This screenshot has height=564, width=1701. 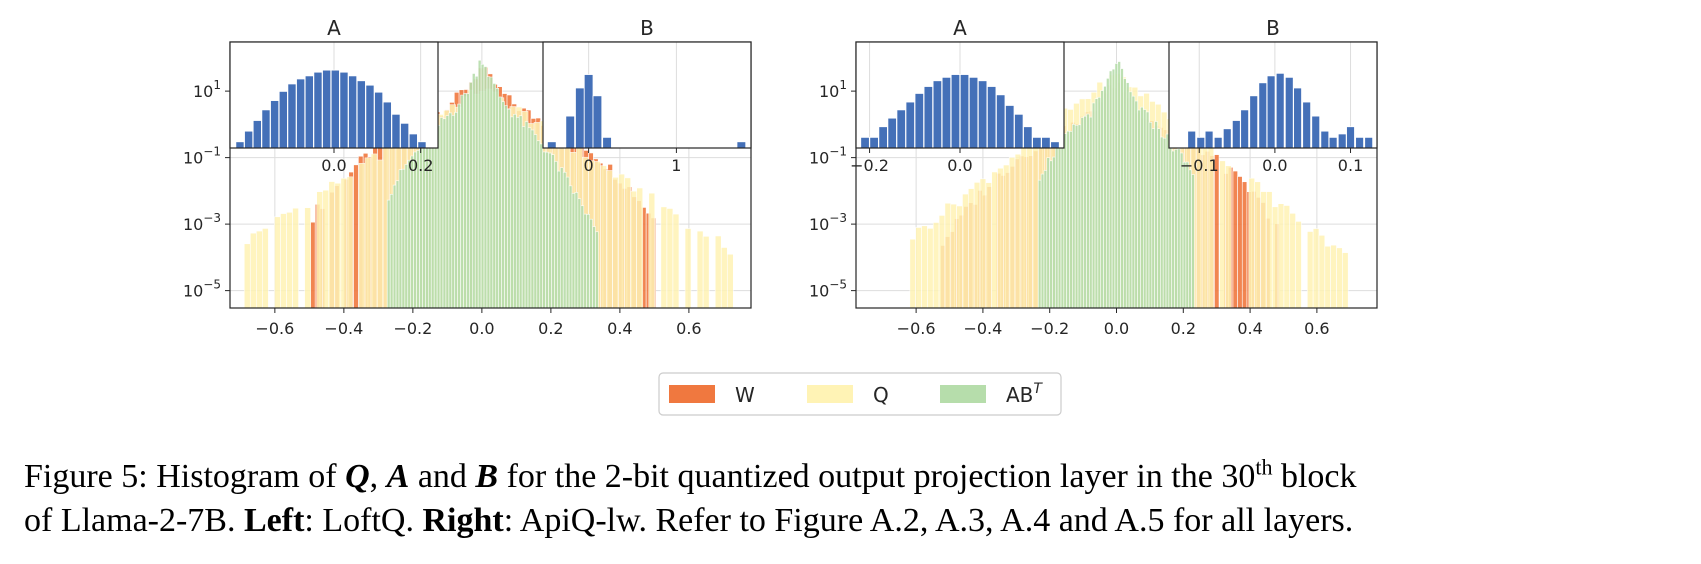 I want to click on inset-x-tick-label: 0.0, so click(x=1274, y=165).